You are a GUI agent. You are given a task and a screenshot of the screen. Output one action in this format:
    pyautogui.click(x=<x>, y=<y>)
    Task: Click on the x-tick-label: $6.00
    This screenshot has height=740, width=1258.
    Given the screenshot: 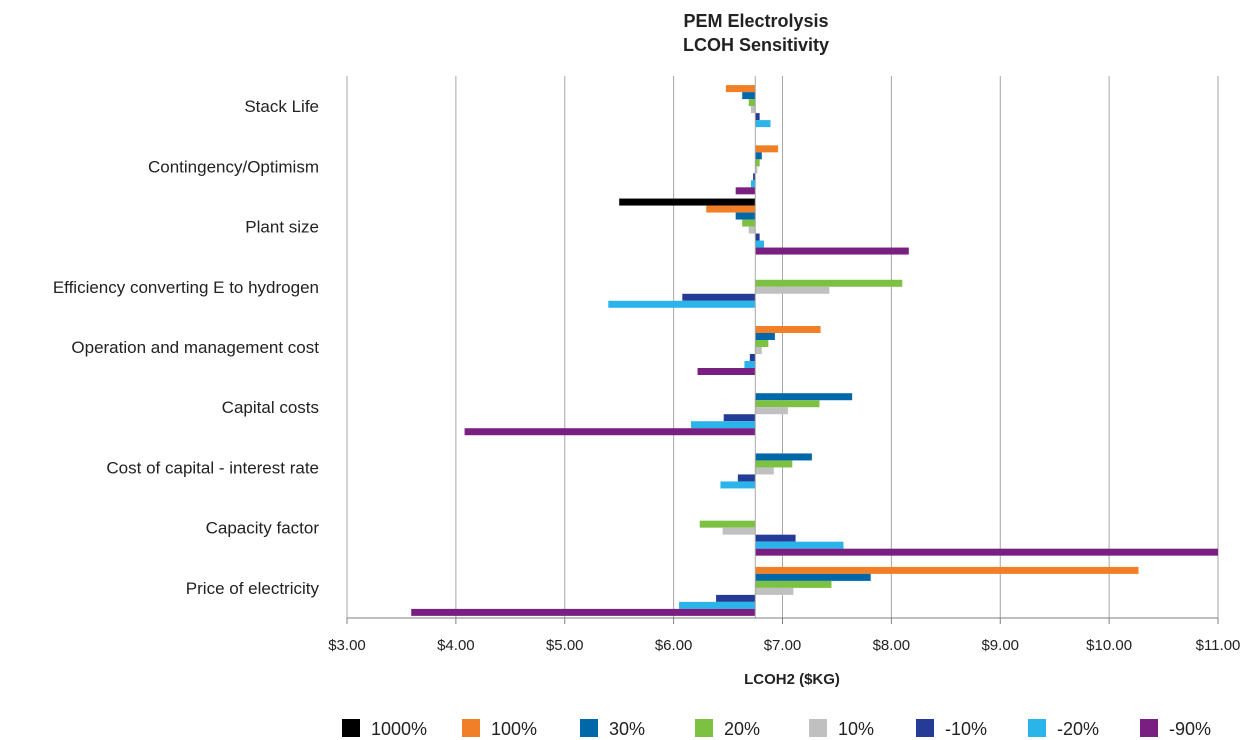 What is the action you would take?
    pyautogui.click(x=674, y=645)
    